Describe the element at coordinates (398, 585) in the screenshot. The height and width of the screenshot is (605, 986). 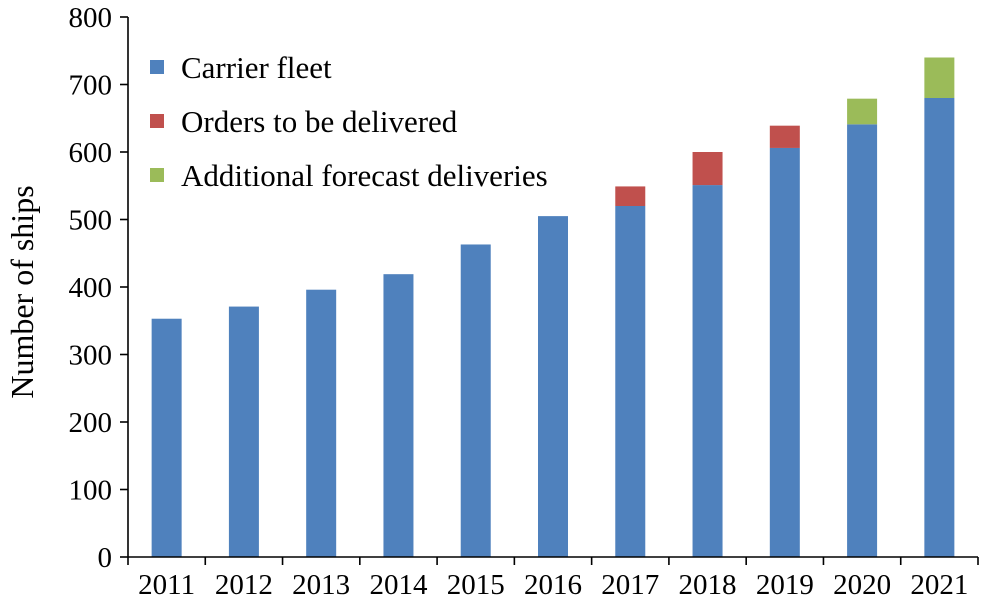
I see `x-tick-label: 2014` at that location.